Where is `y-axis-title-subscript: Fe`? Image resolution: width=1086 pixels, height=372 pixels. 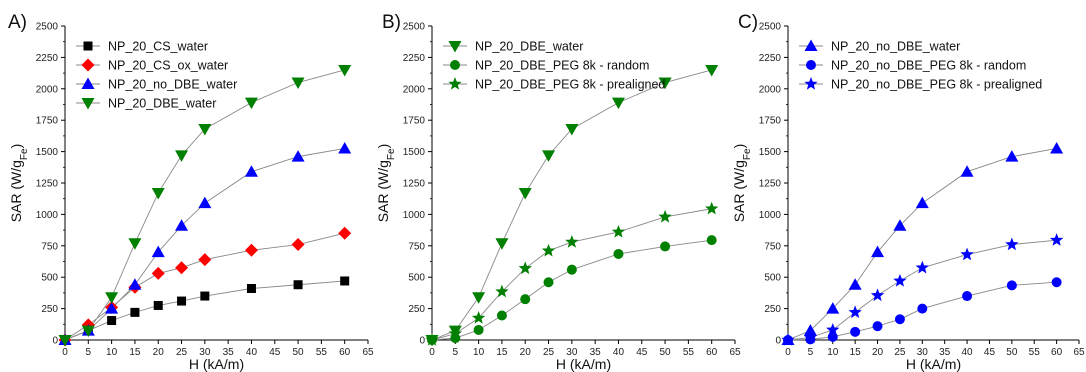 y-axis-title-subscript: Fe is located at coordinates (24, 154).